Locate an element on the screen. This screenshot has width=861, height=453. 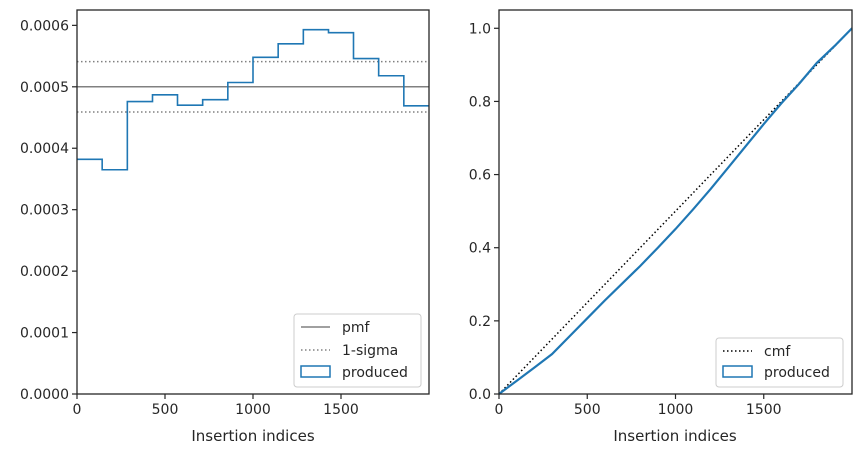
right-y-tick-label: 0.6 is located at coordinates (480, 176).